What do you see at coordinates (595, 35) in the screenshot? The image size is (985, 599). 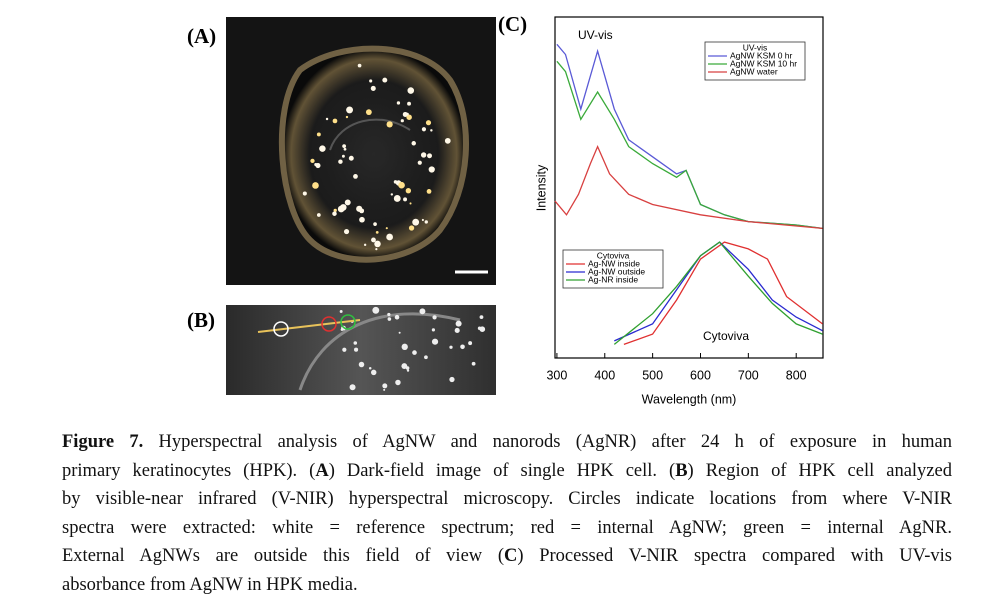 I see `annotation: UV-vis` at bounding box center [595, 35].